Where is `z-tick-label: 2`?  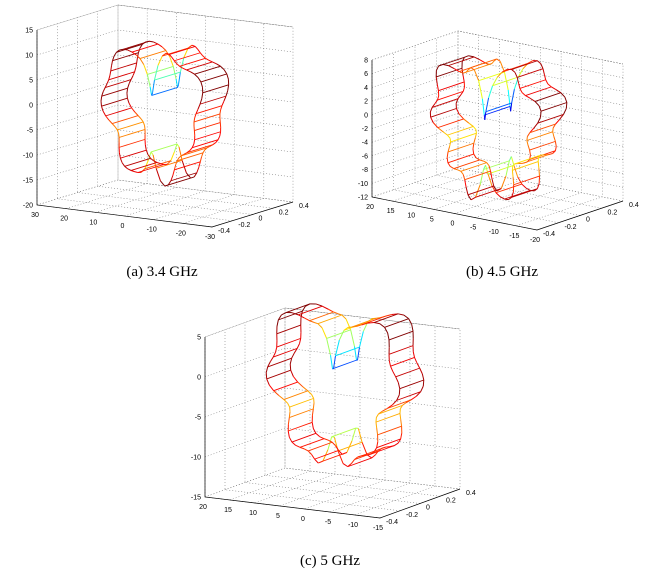
z-tick-label: 2 is located at coordinates (366, 102).